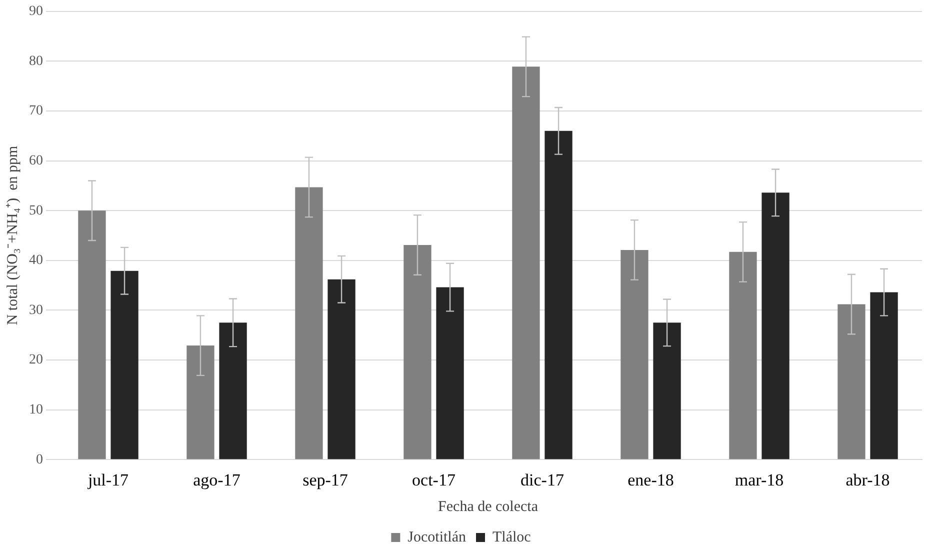 This screenshot has height=555, width=934. What do you see at coordinates (437, 537) in the screenshot?
I see `legend-label: Jocotitlán` at bounding box center [437, 537].